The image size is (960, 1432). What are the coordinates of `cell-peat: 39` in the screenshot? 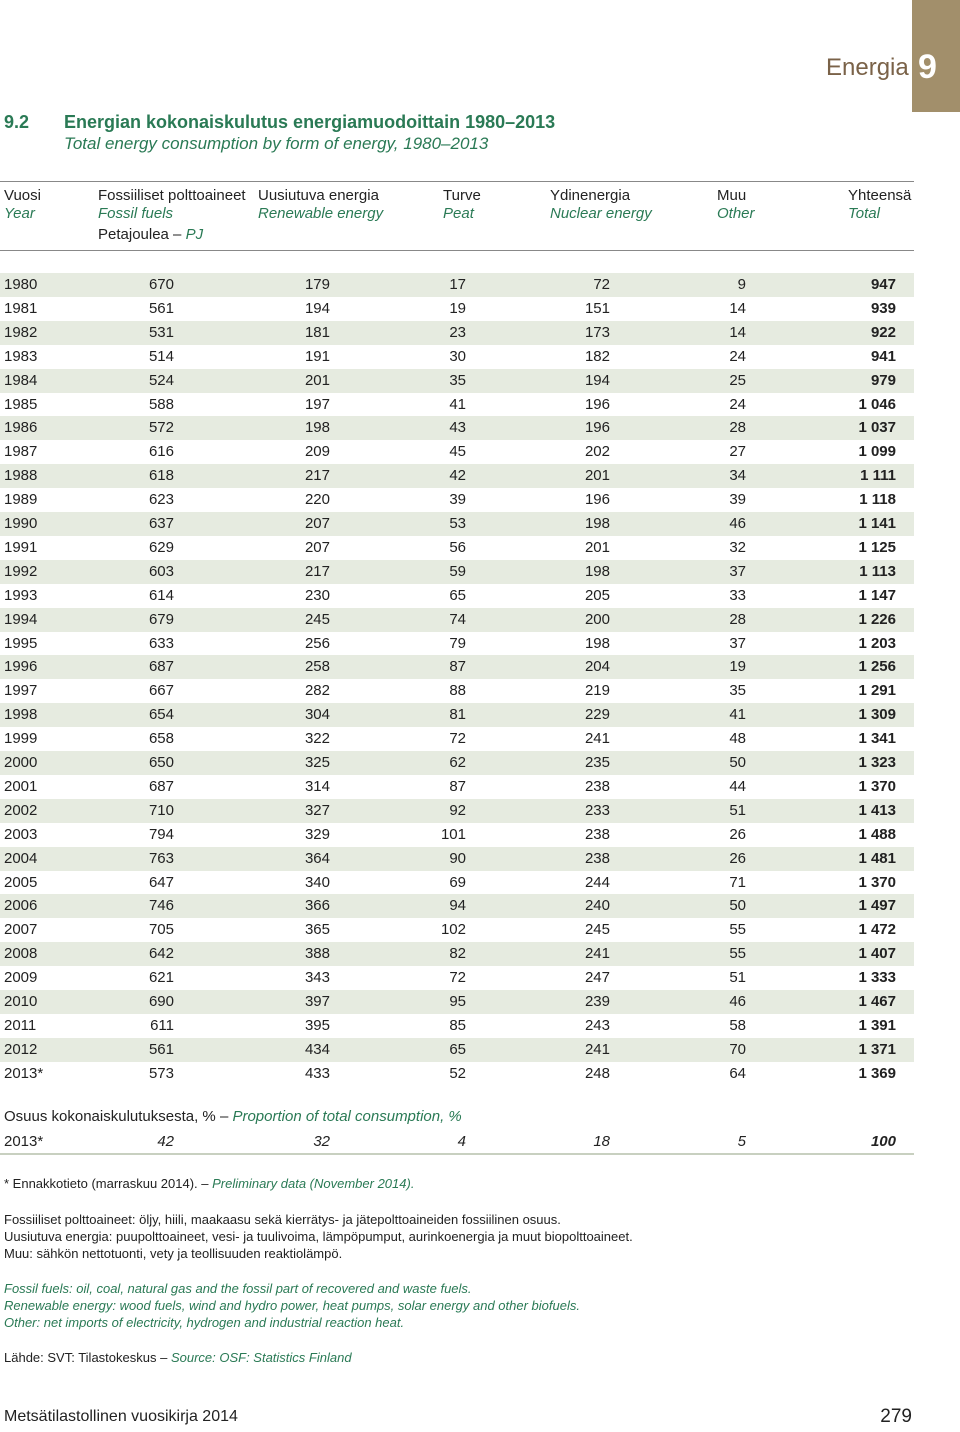 It's located at (457, 500).